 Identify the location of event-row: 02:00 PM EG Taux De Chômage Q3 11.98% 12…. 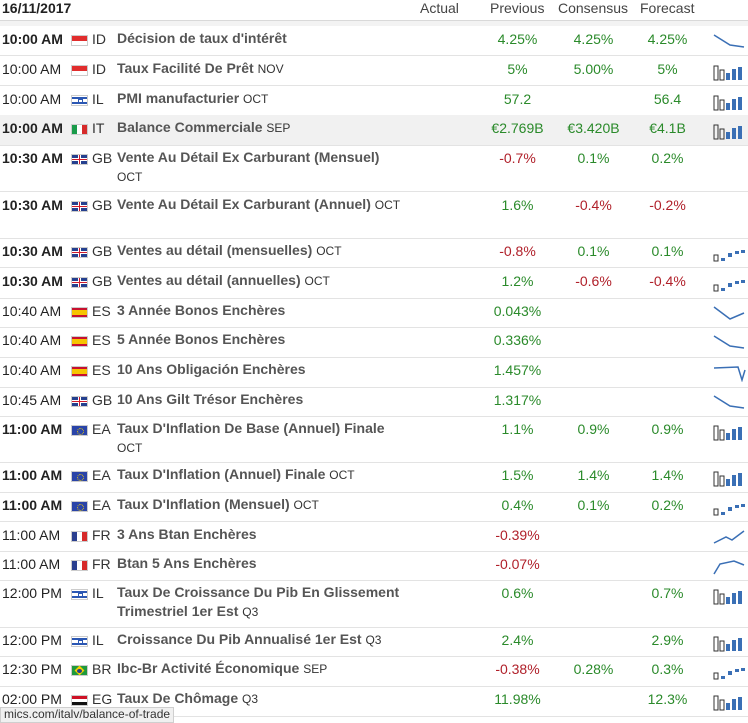
(374, 701).